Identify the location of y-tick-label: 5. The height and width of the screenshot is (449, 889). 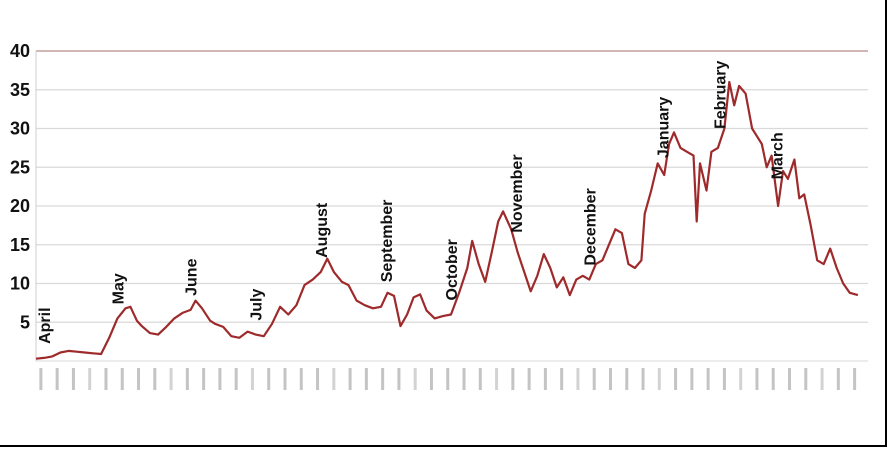
(25, 322).